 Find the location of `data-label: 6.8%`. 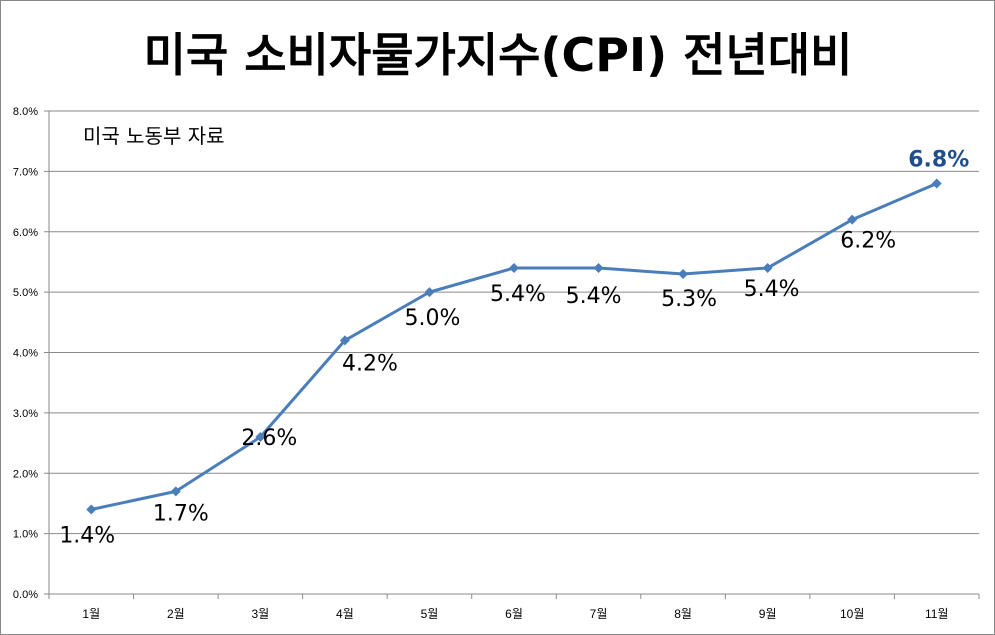

data-label: 6.8% is located at coordinates (938, 159).